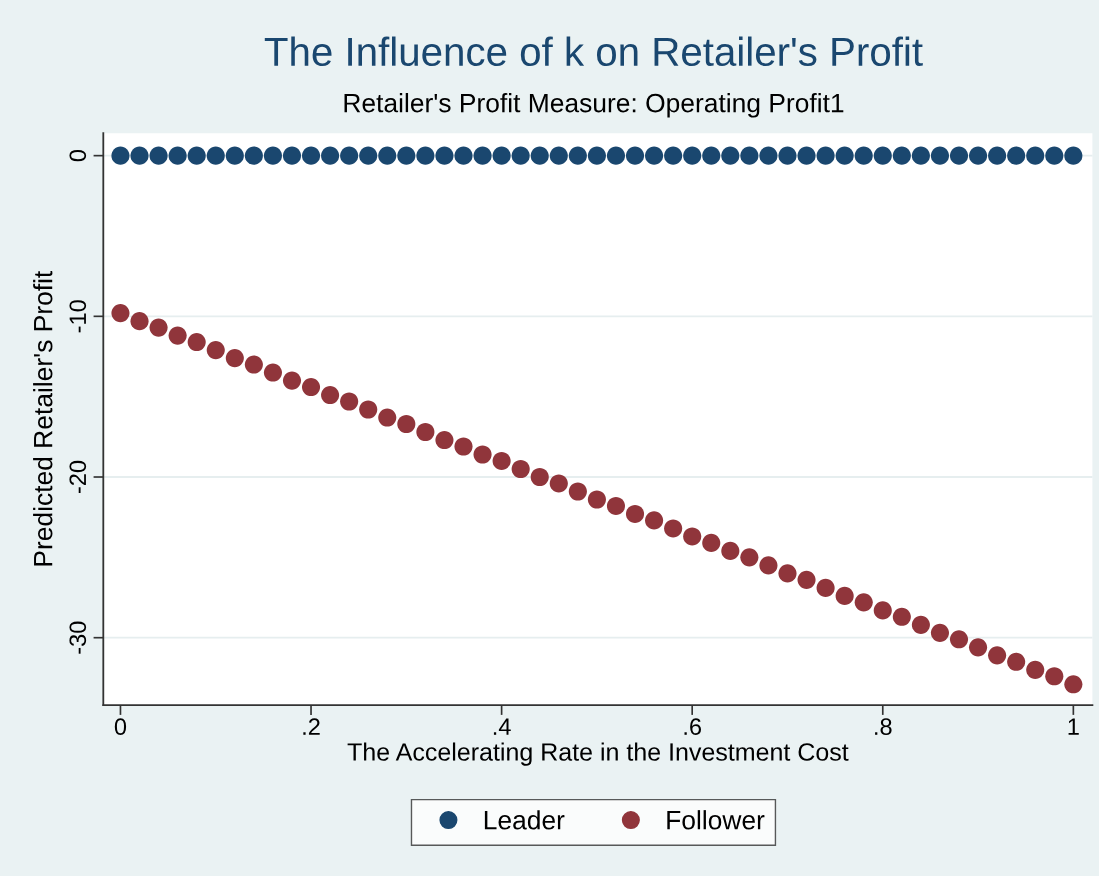 This screenshot has width=1099, height=876. Describe the element at coordinates (502, 726) in the screenshot. I see `x-tick-label: .4` at that location.